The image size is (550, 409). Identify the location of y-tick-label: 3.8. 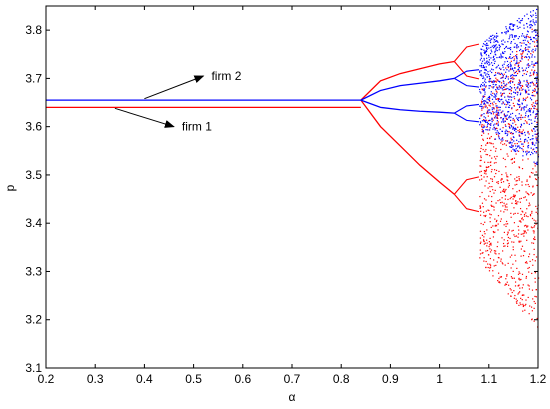
(33, 30).